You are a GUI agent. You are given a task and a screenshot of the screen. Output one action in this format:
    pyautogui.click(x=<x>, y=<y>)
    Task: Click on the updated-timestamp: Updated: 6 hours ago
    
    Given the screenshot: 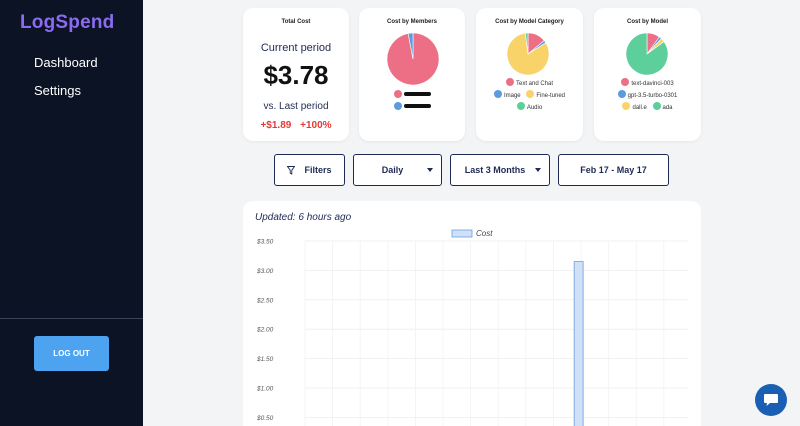 What is the action you would take?
    pyautogui.click(x=303, y=217)
    